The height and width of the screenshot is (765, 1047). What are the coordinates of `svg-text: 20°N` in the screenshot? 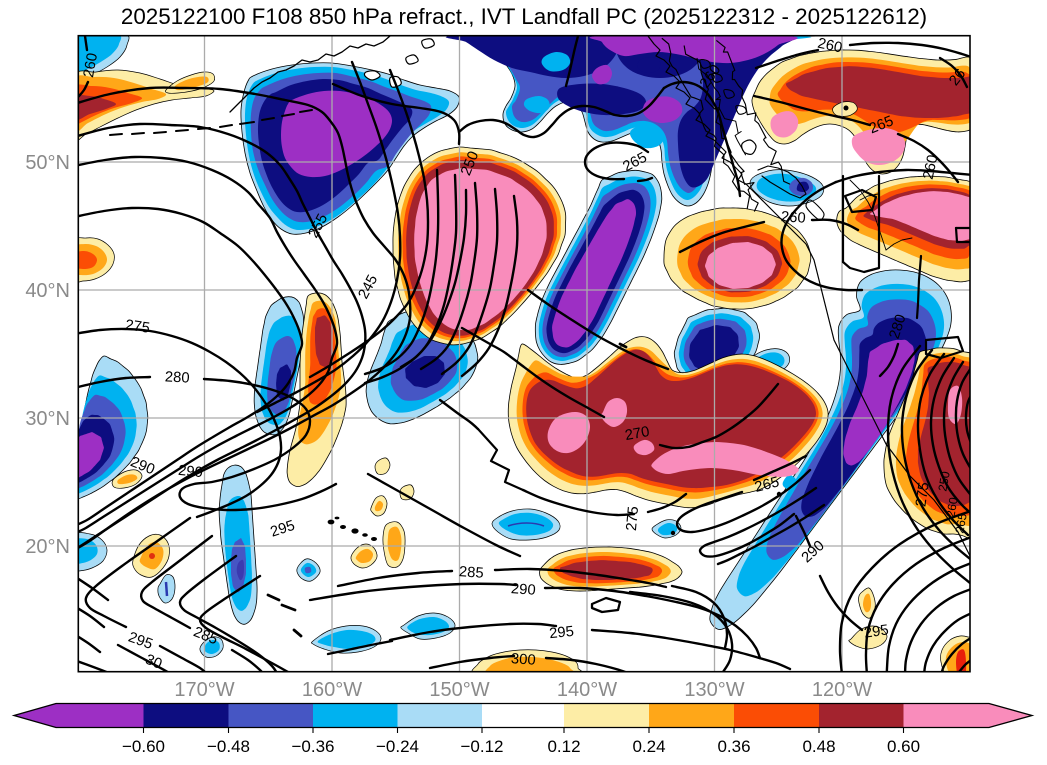 It's located at (47, 547).